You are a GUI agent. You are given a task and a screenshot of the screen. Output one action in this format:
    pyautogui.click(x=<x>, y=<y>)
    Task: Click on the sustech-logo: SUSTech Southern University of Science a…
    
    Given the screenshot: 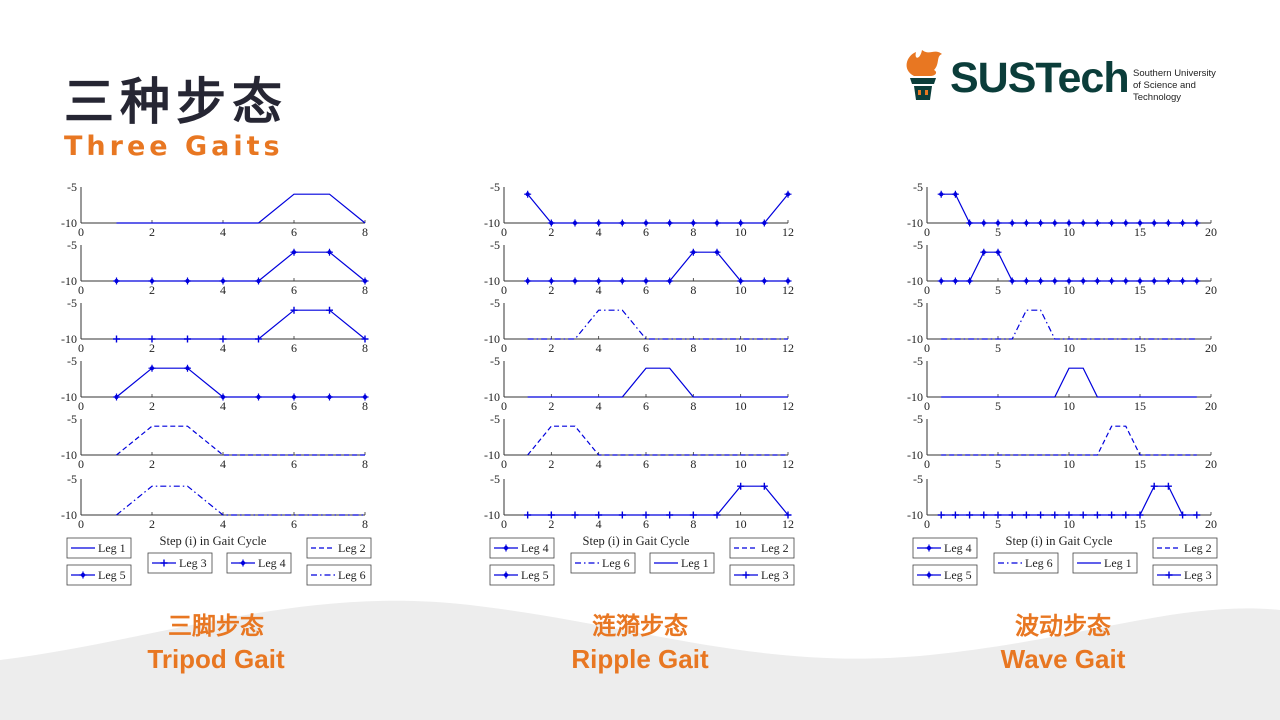 What is the action you would take?
    pyautogui.click(x=1070, y=81)
    